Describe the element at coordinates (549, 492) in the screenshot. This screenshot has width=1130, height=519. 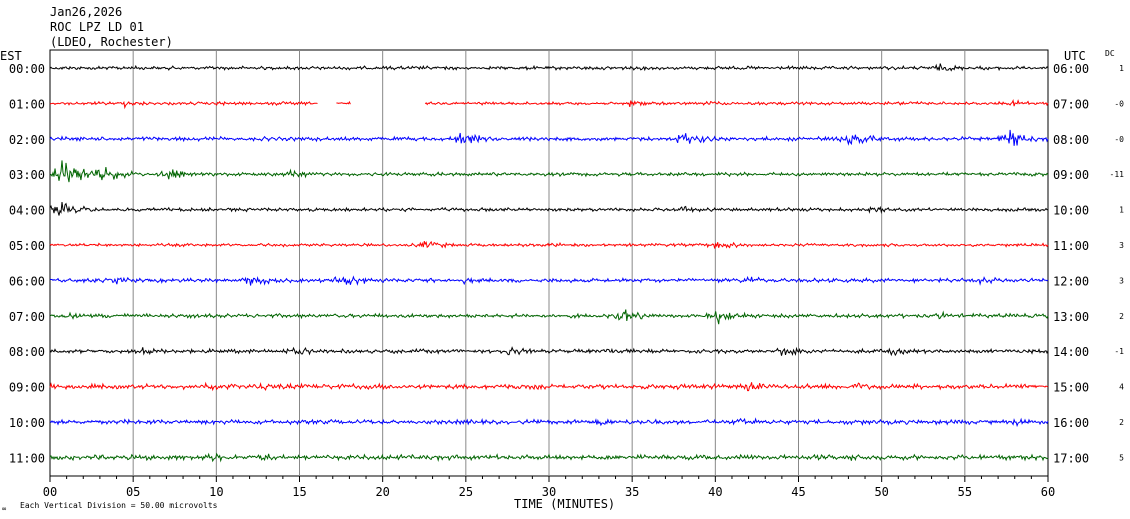
I see `x-tick-label: 30` at that location.